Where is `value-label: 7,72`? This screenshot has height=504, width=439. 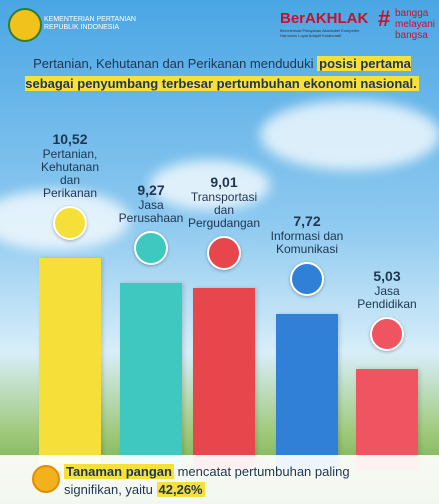
value-label: 7,72 is located at coordinates (307, 221).